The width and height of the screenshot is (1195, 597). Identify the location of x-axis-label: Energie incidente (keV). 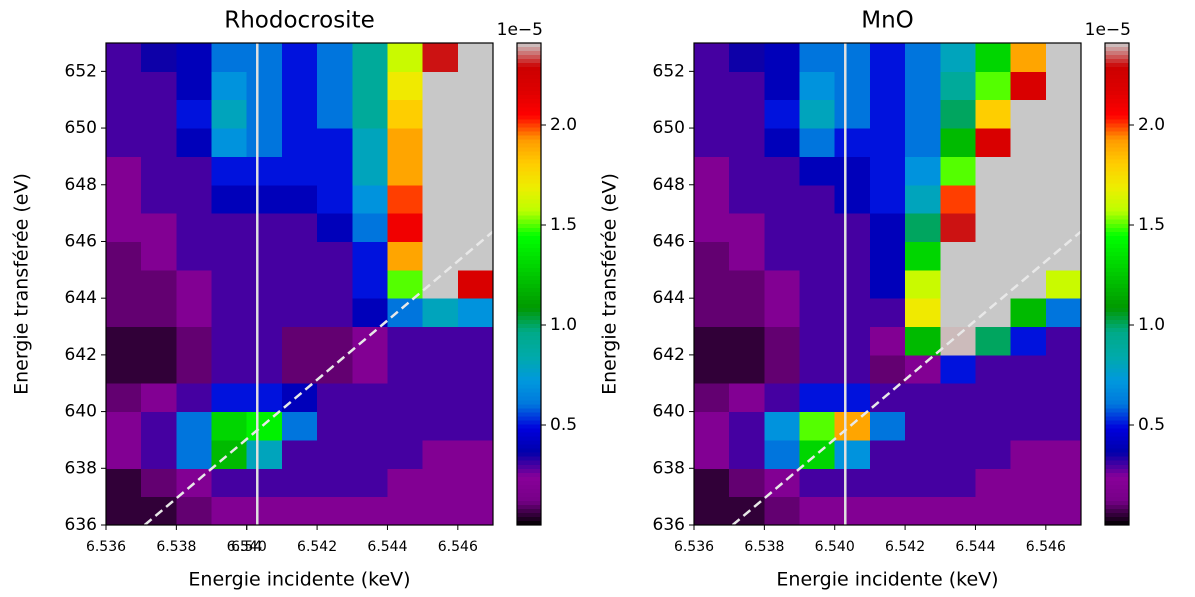
(299, 580).